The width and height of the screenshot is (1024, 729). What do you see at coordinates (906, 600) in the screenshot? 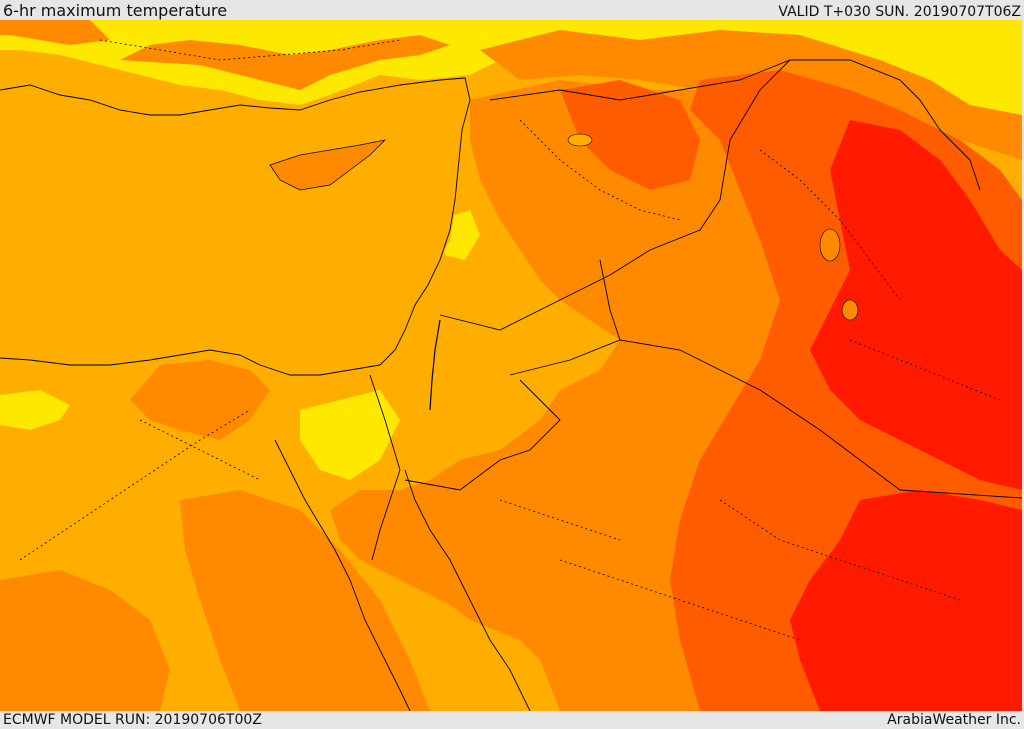
I see `band-red-gulf` at bounding box center [906, 600].